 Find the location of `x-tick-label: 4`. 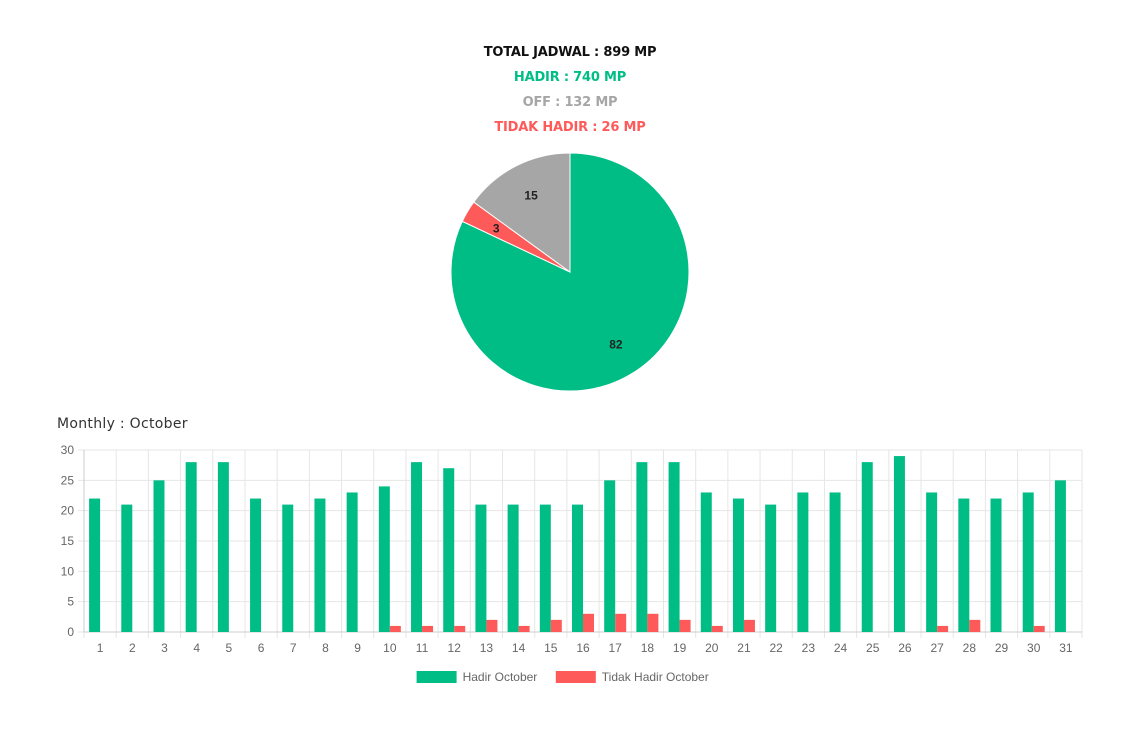

x-tick-label: 4 is located at coordinates (196, 648).